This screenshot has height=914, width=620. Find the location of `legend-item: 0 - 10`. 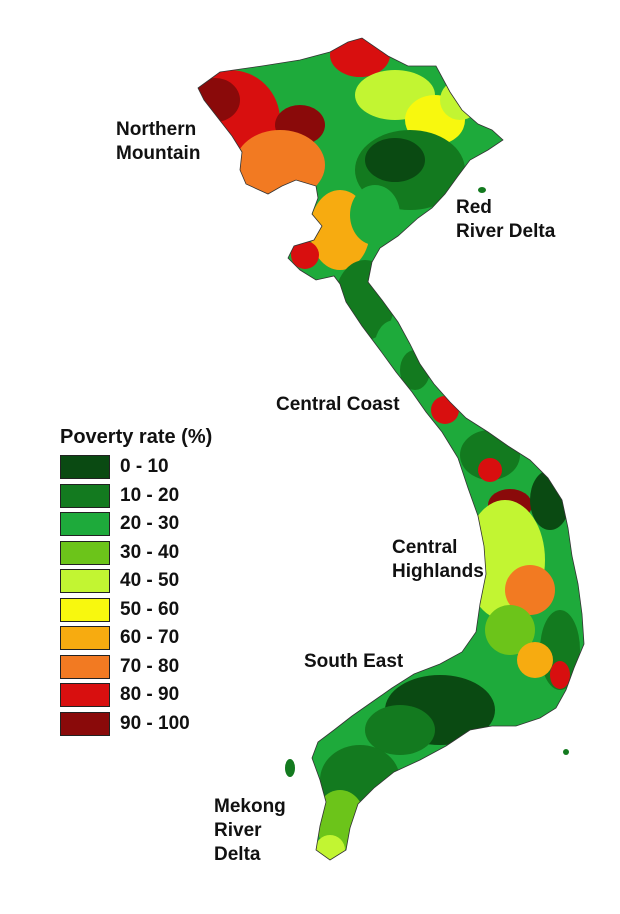

legend-item: 0 - 10 is located at coordinates (136, 467).